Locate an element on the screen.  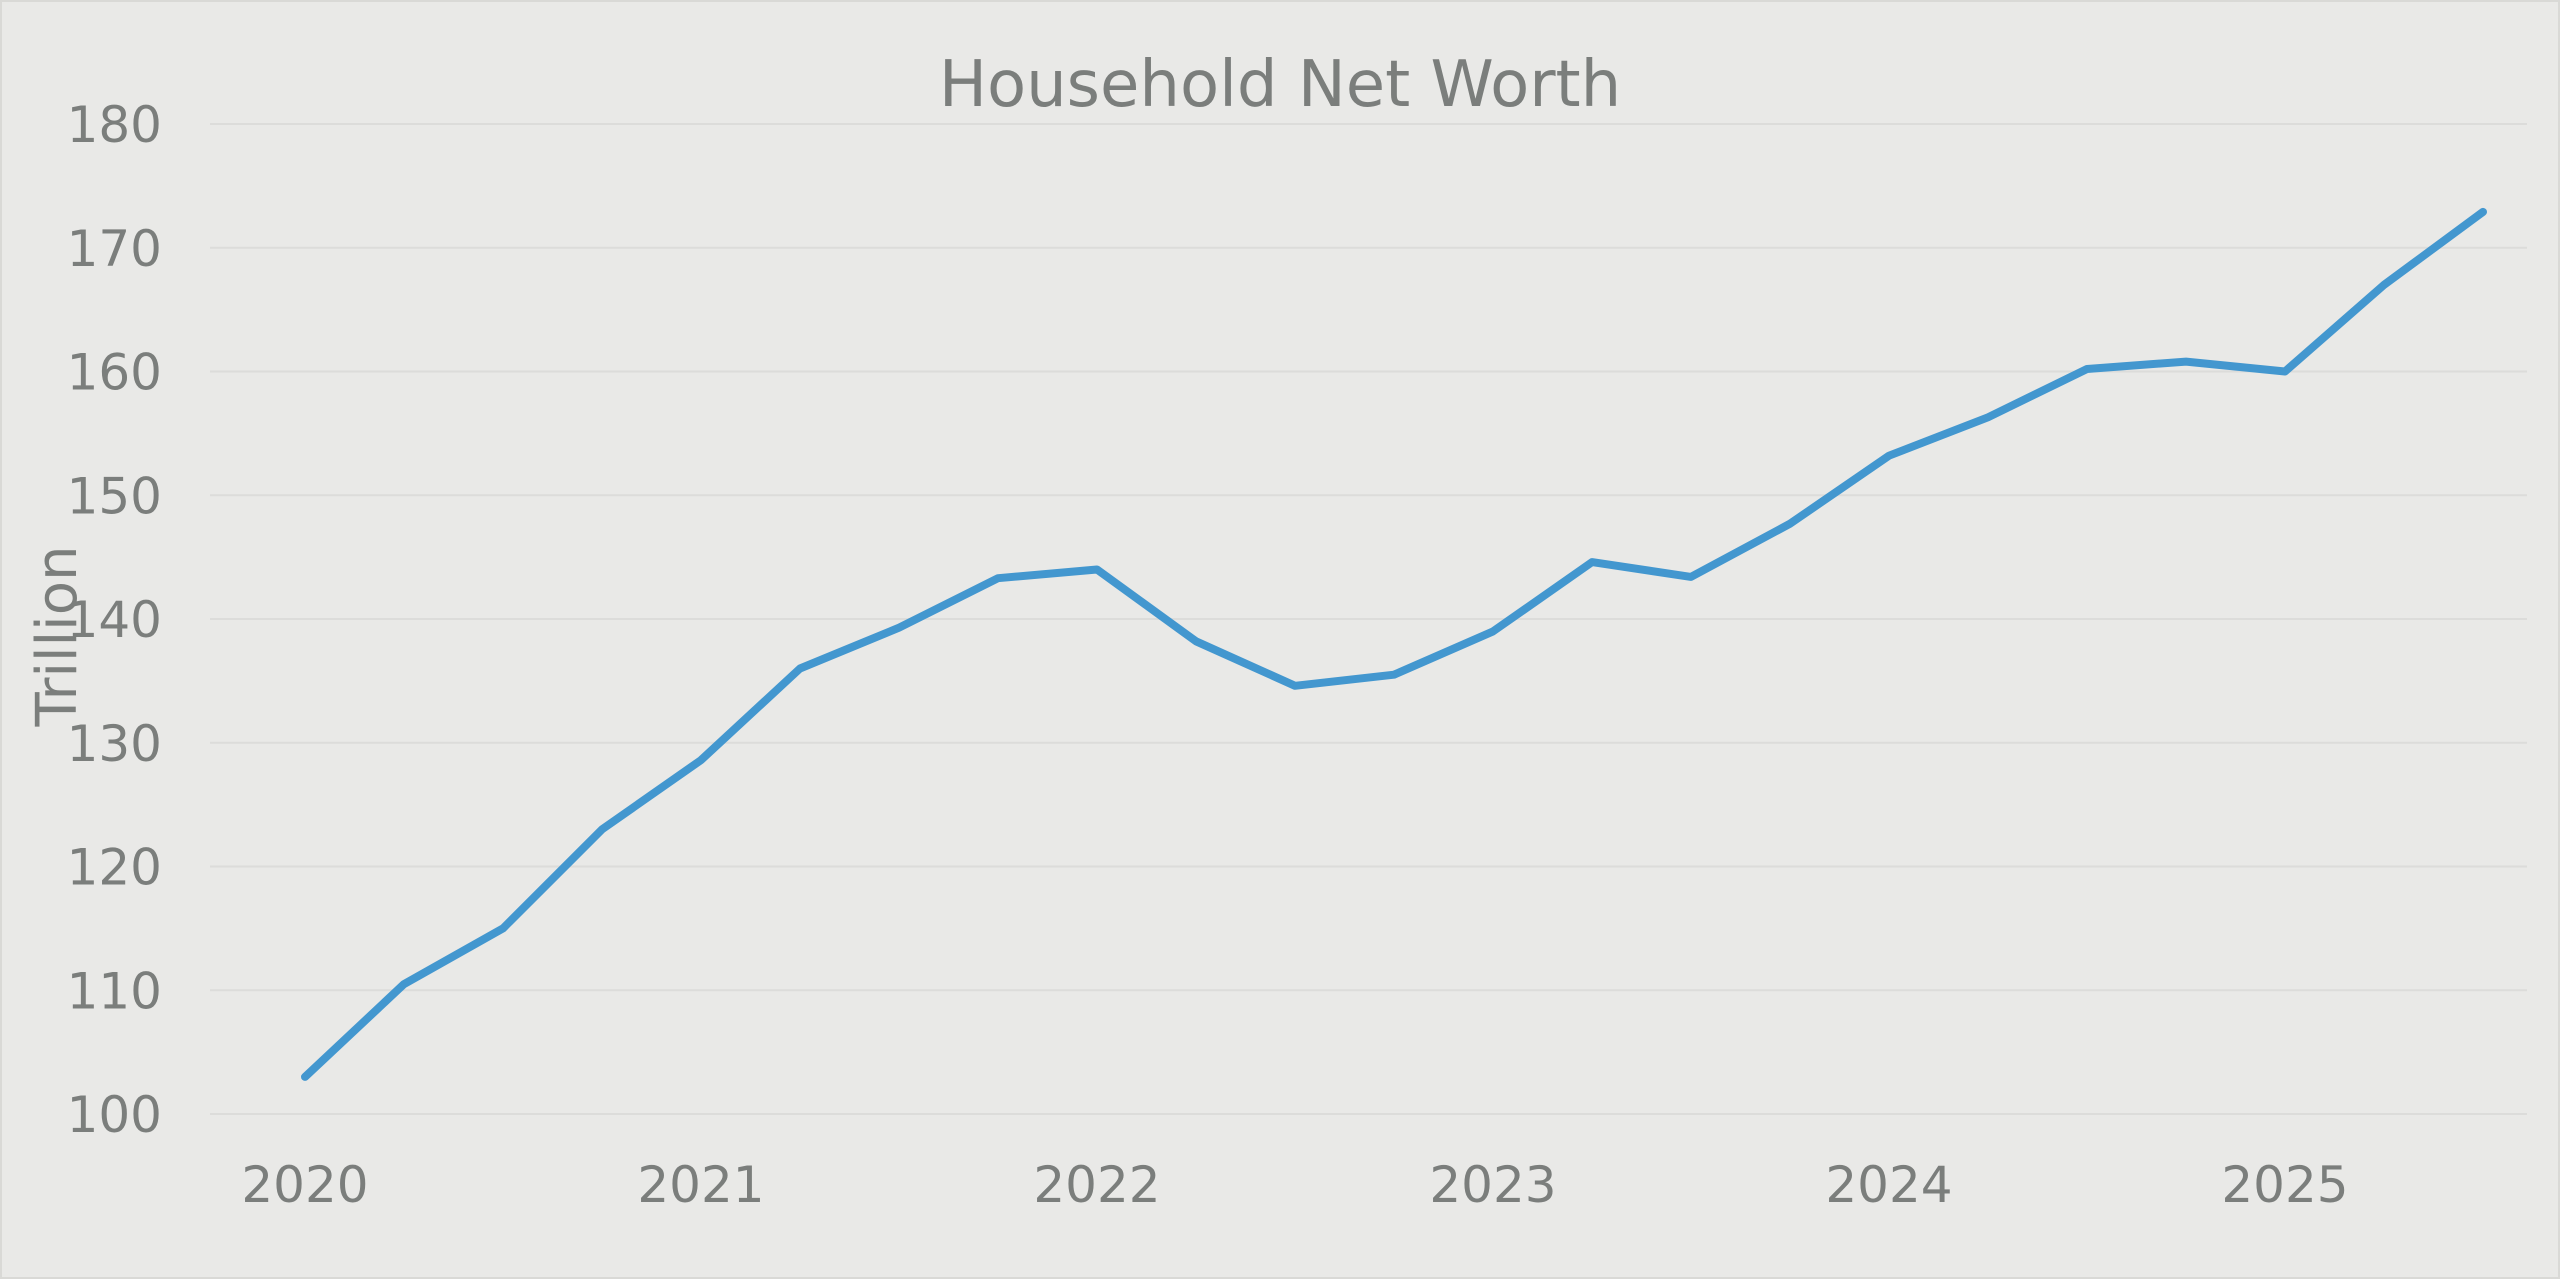
y-tick-label: 120 is located at coordinates (114, 868).